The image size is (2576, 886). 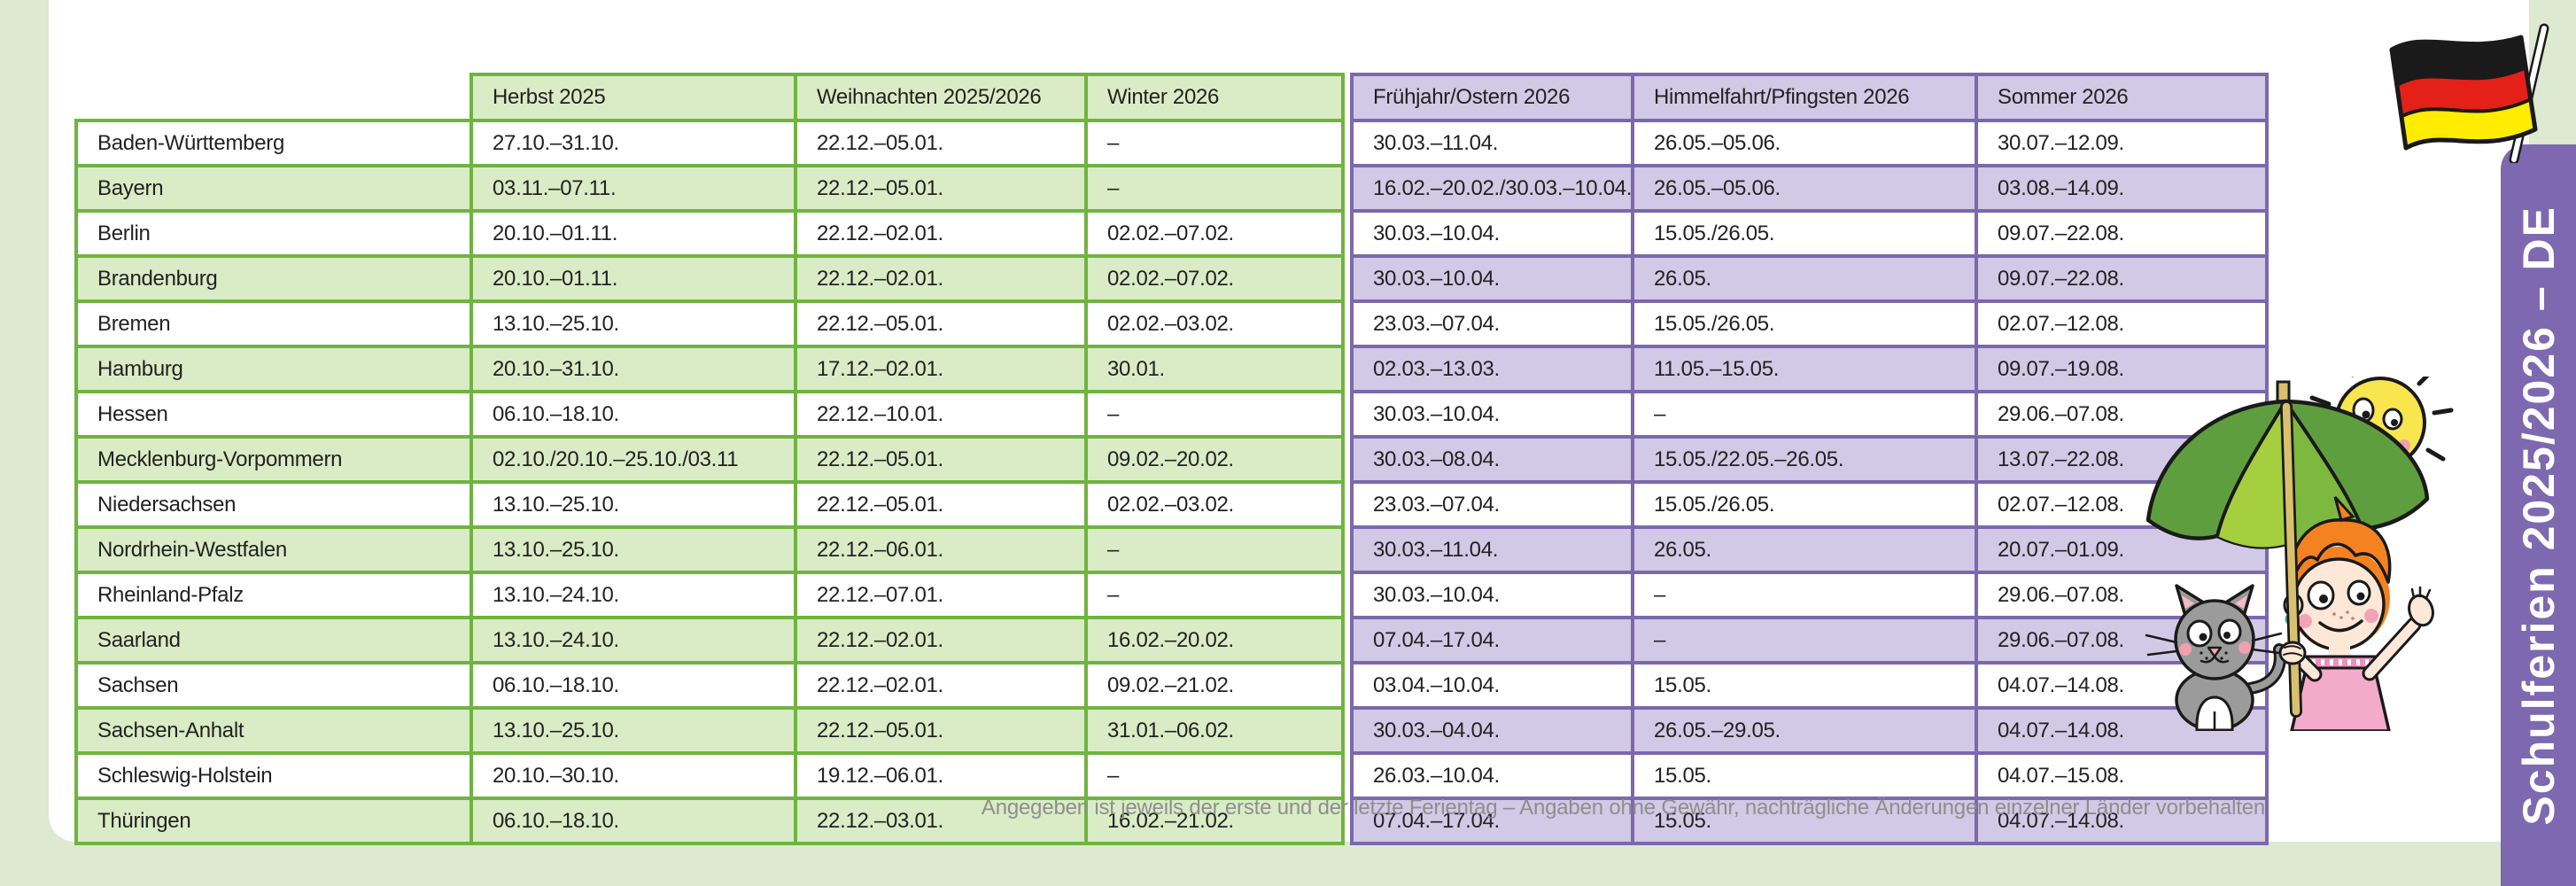 I want to click on himmelfahrt-date-cell: 15.05./22.05.–26.05., so click(x=1804, y=460).